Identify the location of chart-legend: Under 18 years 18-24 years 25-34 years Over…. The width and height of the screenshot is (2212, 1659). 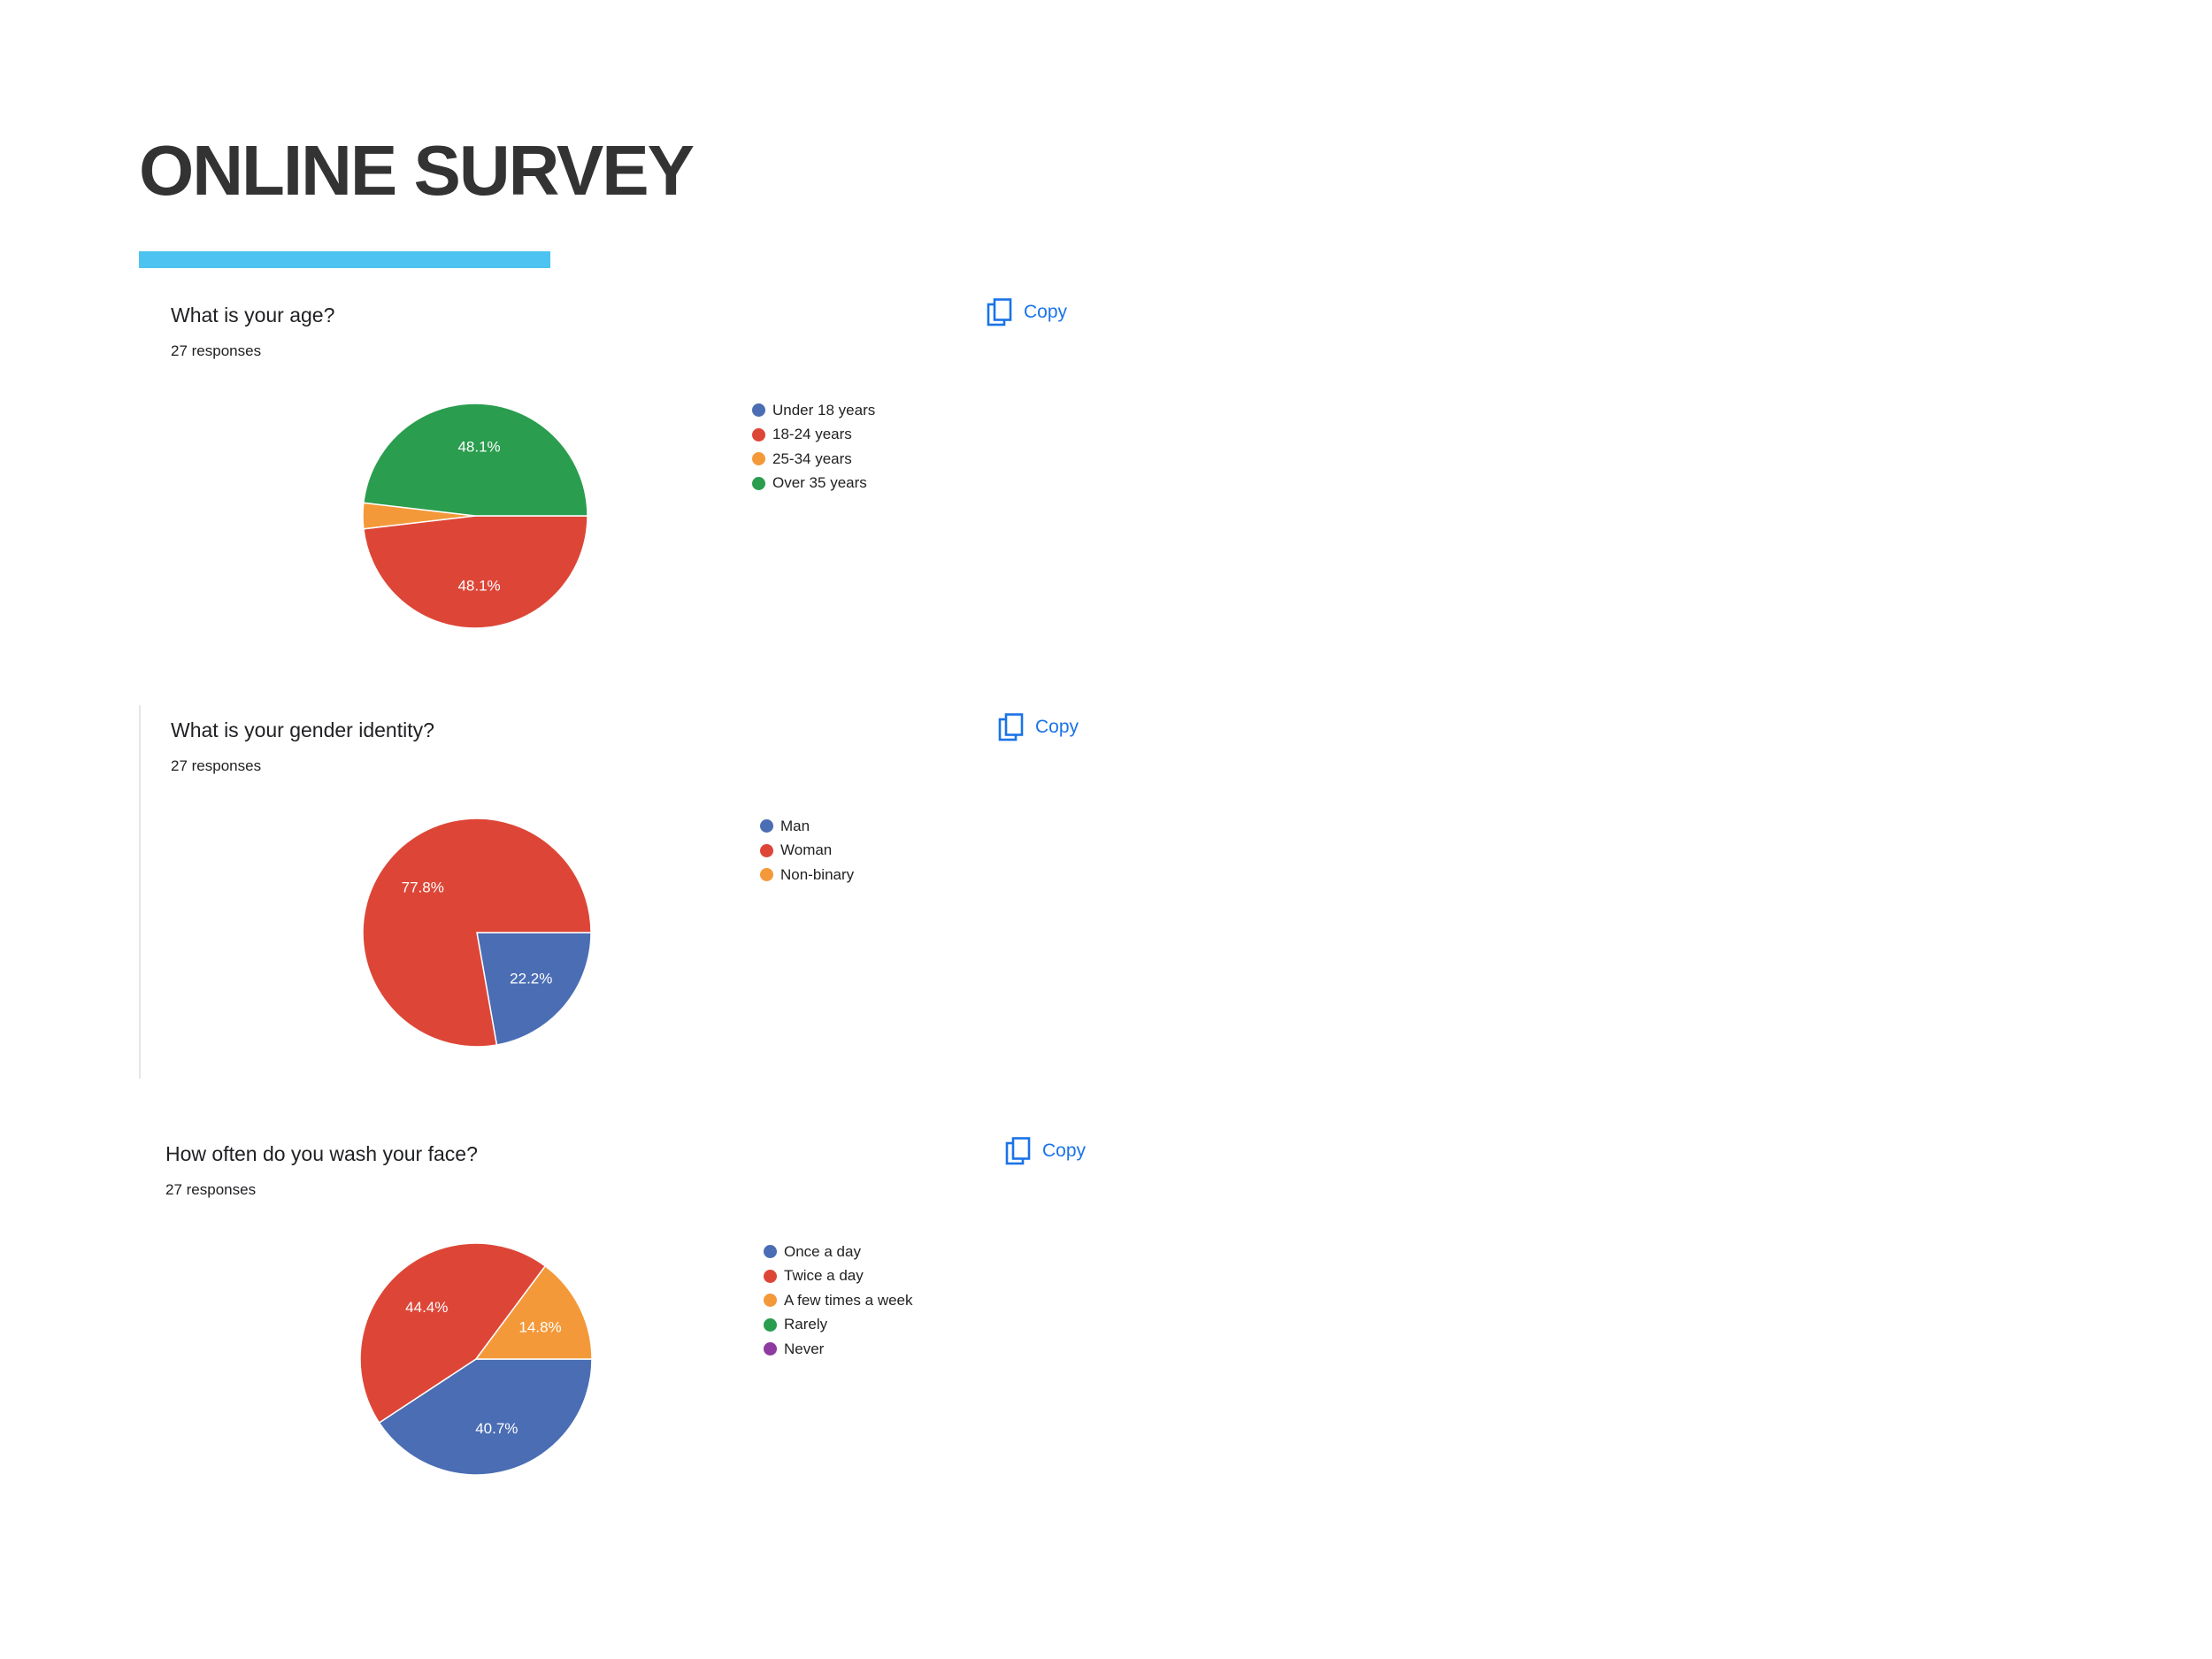
(814, 447).